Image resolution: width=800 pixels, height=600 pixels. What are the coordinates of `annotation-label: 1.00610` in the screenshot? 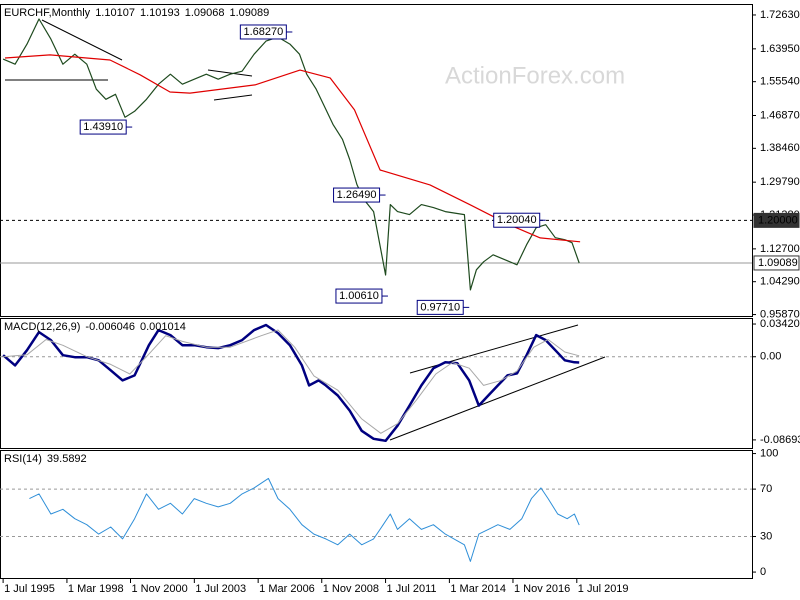 It's located at (359, 296).